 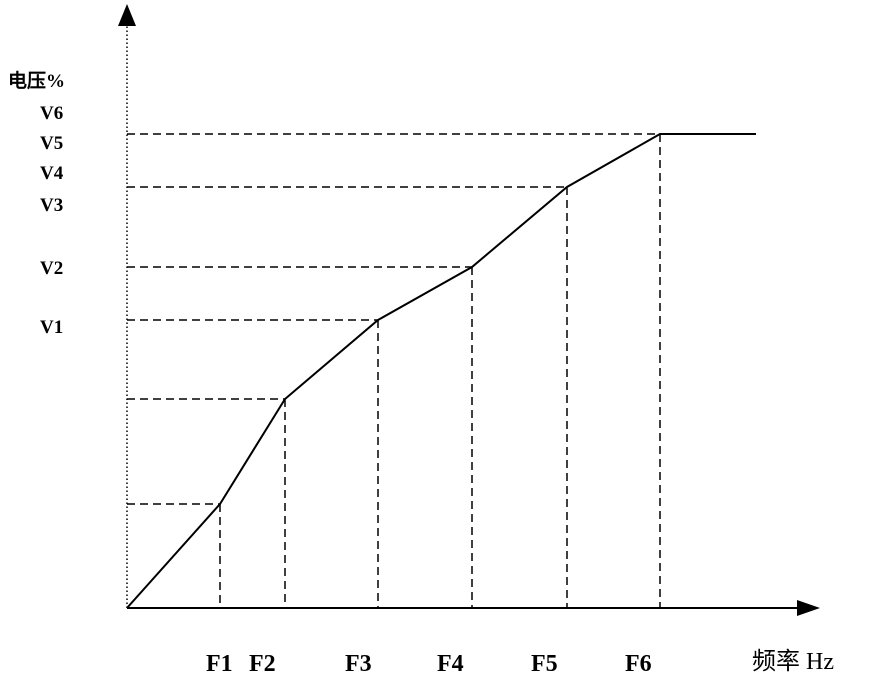 What do you see at coordinates (127, 15) in the screenshot?
I see `y-axis-arrow` at bounding box center [127, 15].